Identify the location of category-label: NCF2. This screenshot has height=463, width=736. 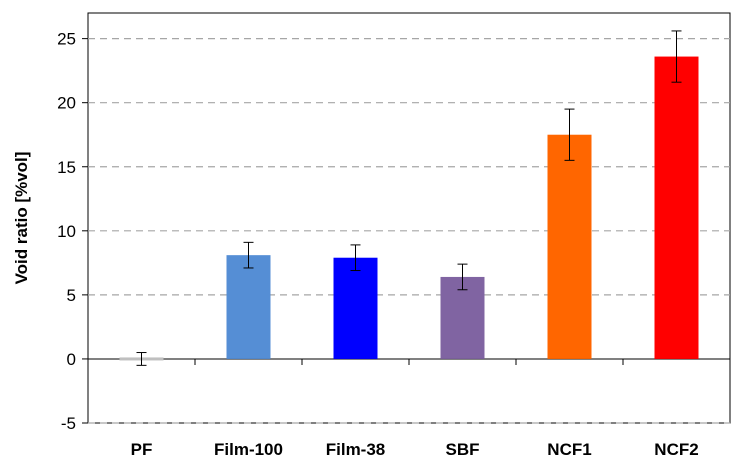
(676, 449).